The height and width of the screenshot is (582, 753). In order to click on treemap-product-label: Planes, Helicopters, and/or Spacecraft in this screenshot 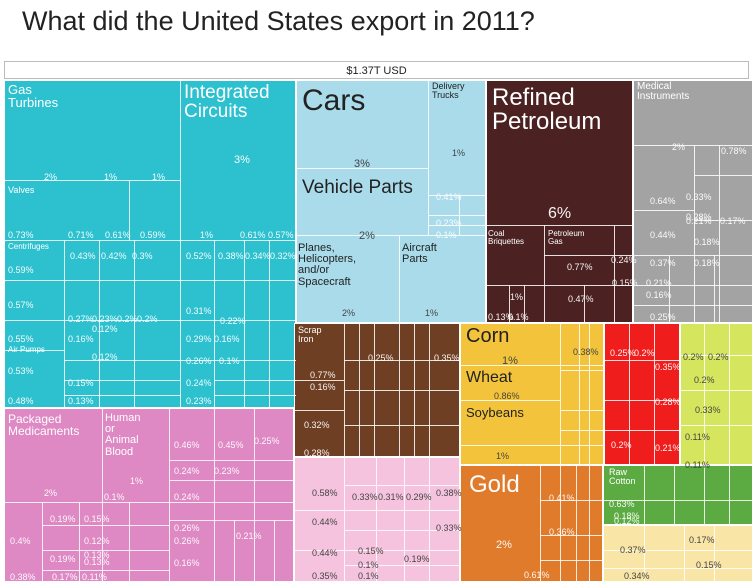, I will do `click(327, 265)`.